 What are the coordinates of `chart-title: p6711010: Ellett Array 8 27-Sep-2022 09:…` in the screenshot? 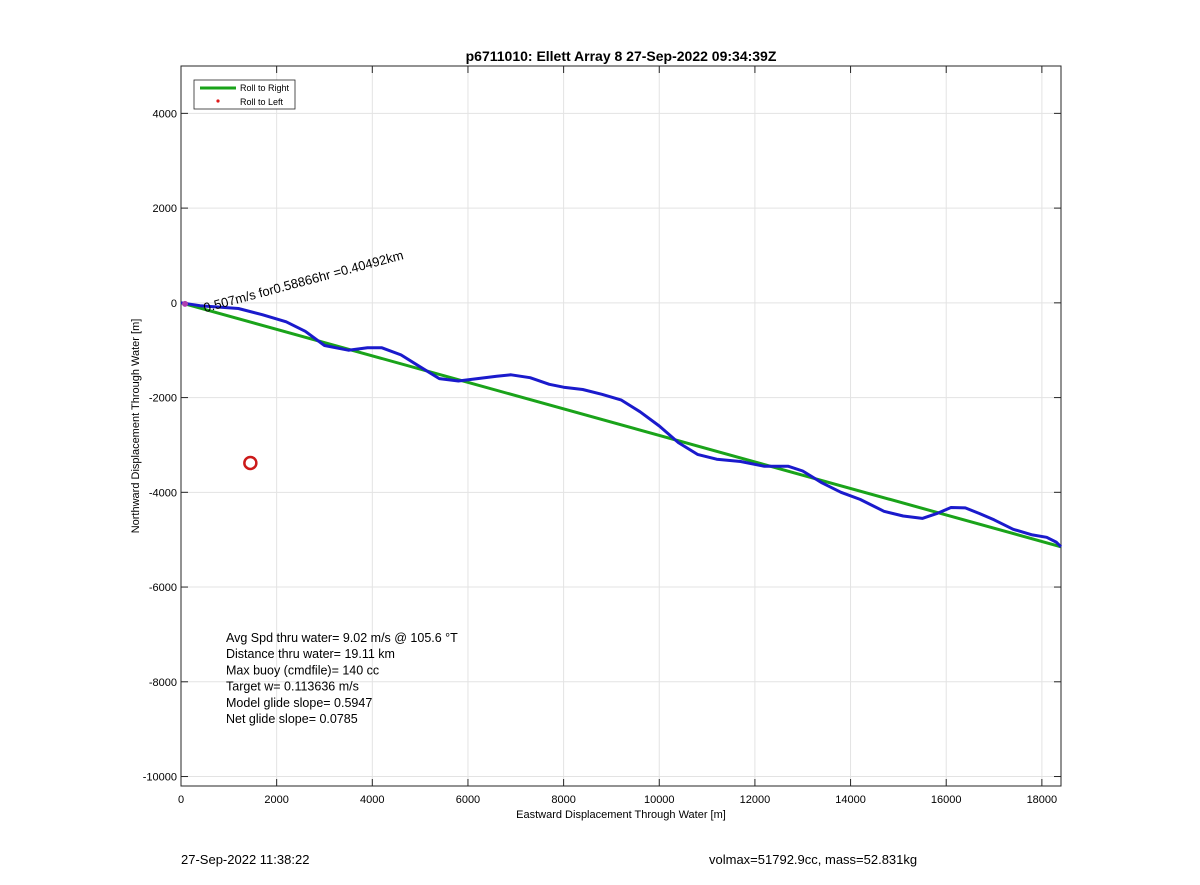 It's located at (621, 56).